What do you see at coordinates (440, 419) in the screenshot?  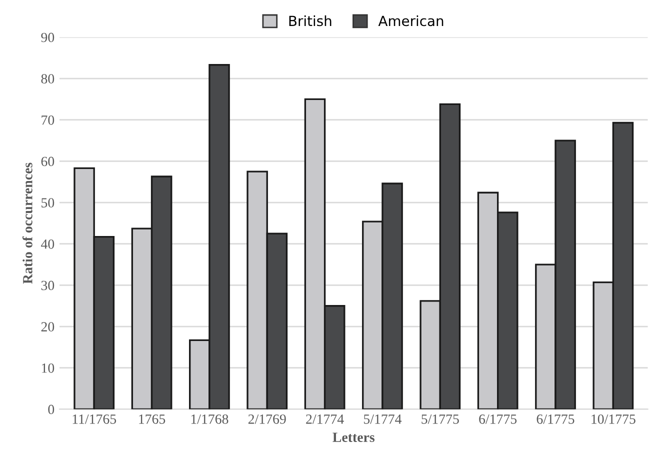 I see `x-tick-label: 5/1775` at bounding box center [440, 419].